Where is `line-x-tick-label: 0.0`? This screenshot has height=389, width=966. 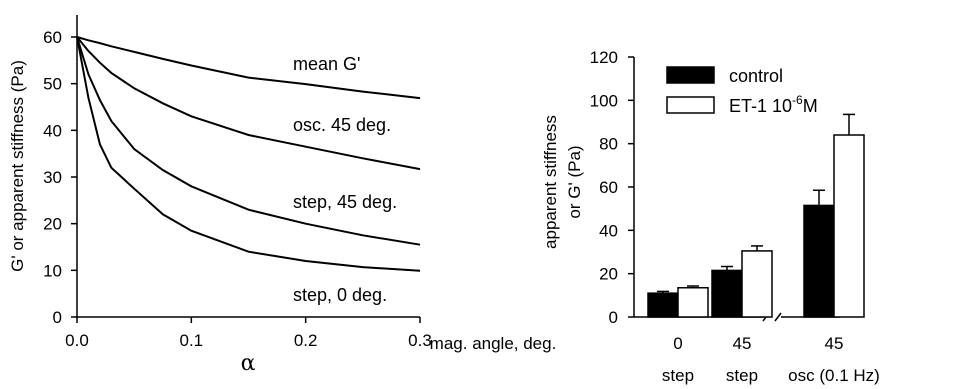 line-x-tick-label: 0.0 is located at coordinates (77, 340).